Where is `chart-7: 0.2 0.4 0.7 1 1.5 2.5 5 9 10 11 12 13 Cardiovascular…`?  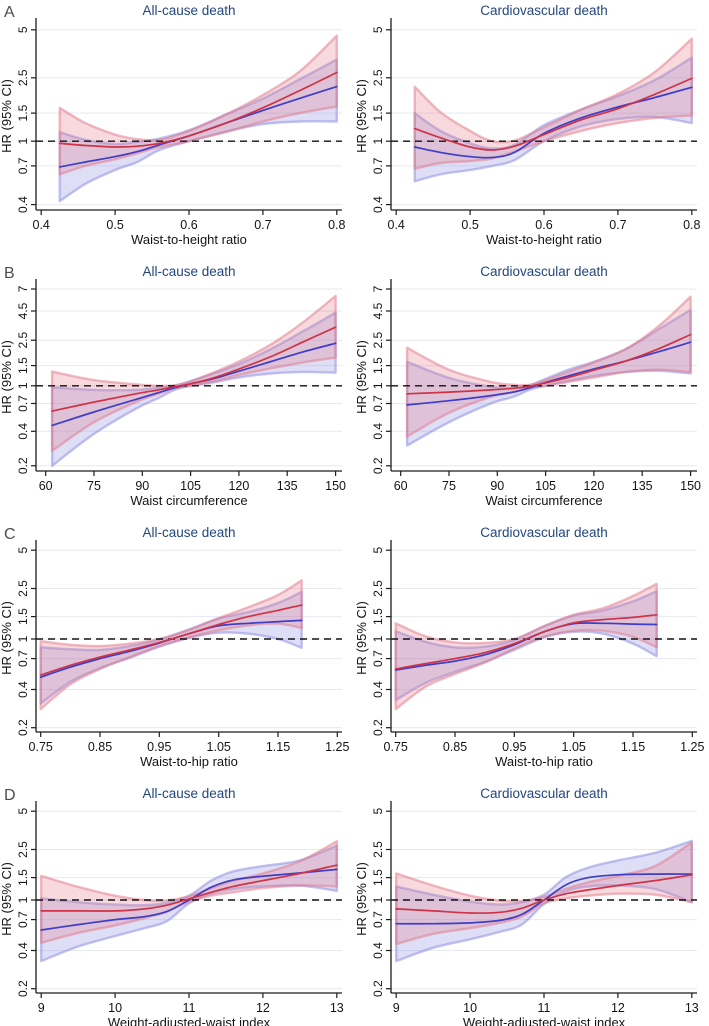 chart-7: 0.2 0.4 0.7 1 1.5 2.5 5 9 10 11 12 13 Cardiovascular… is located at coordinates (526, 906).